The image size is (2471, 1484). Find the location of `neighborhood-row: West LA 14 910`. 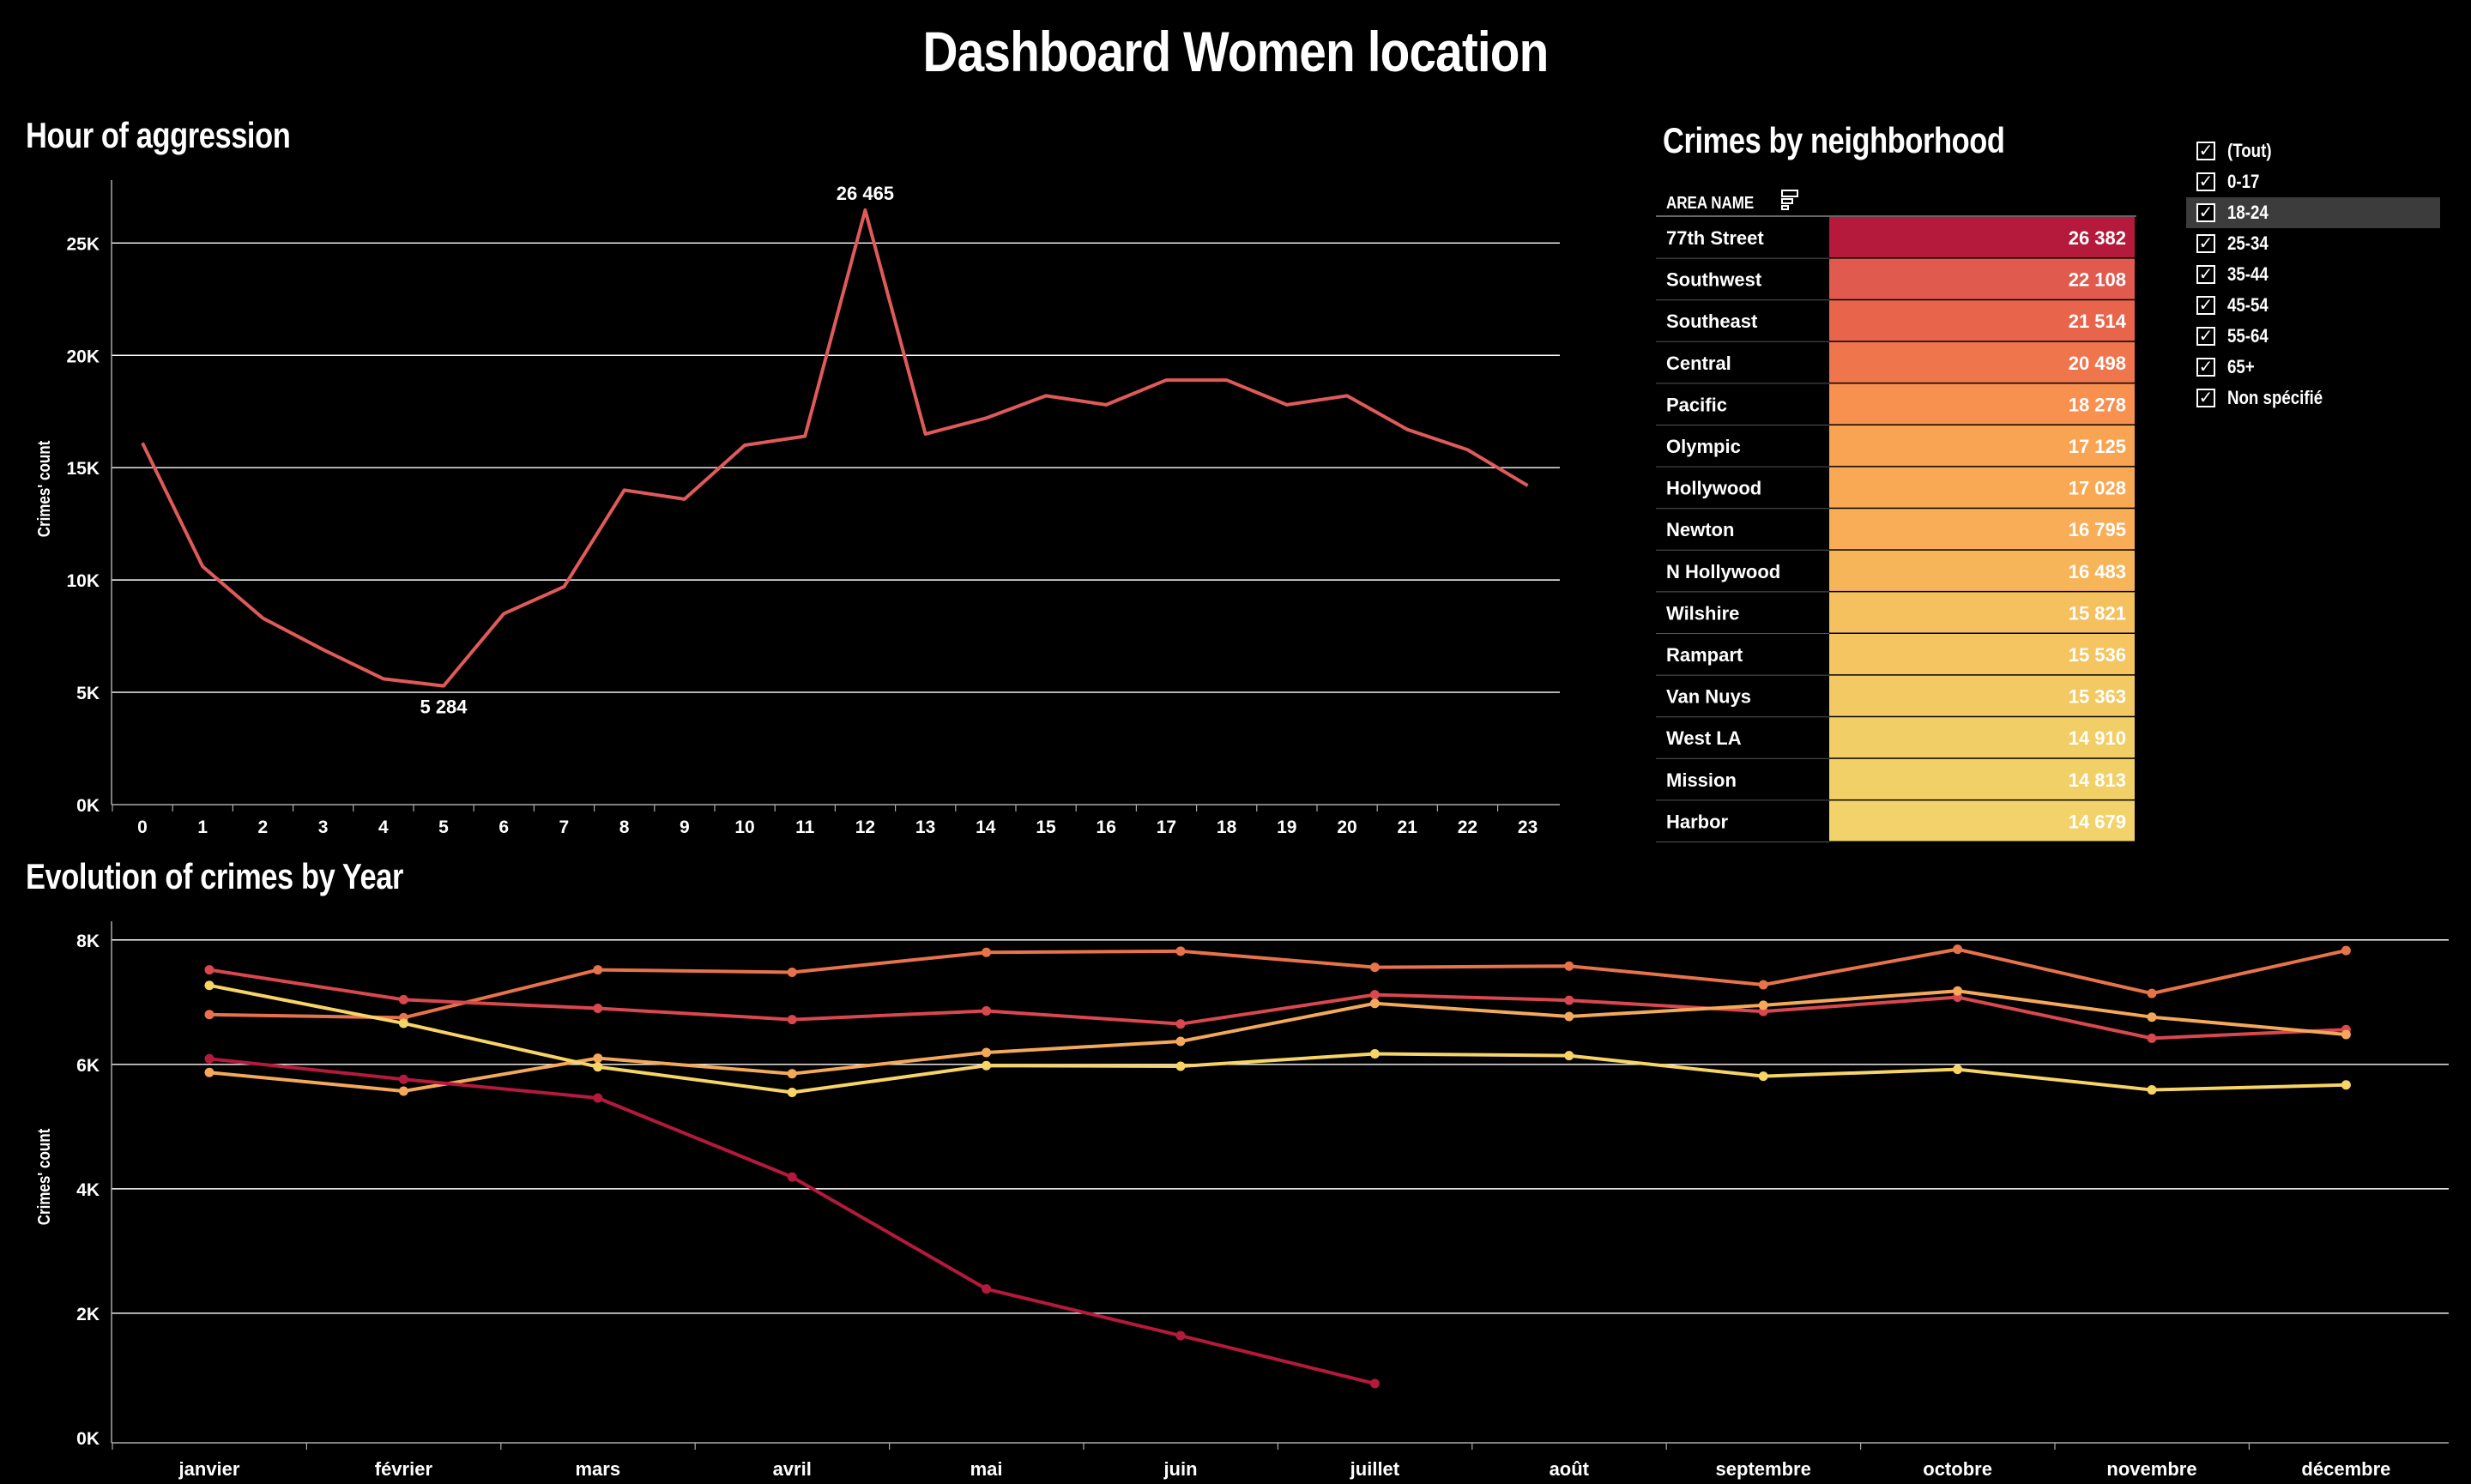

neighborhood-row: West LA 14 910 is located at coordinates (1895, 738).